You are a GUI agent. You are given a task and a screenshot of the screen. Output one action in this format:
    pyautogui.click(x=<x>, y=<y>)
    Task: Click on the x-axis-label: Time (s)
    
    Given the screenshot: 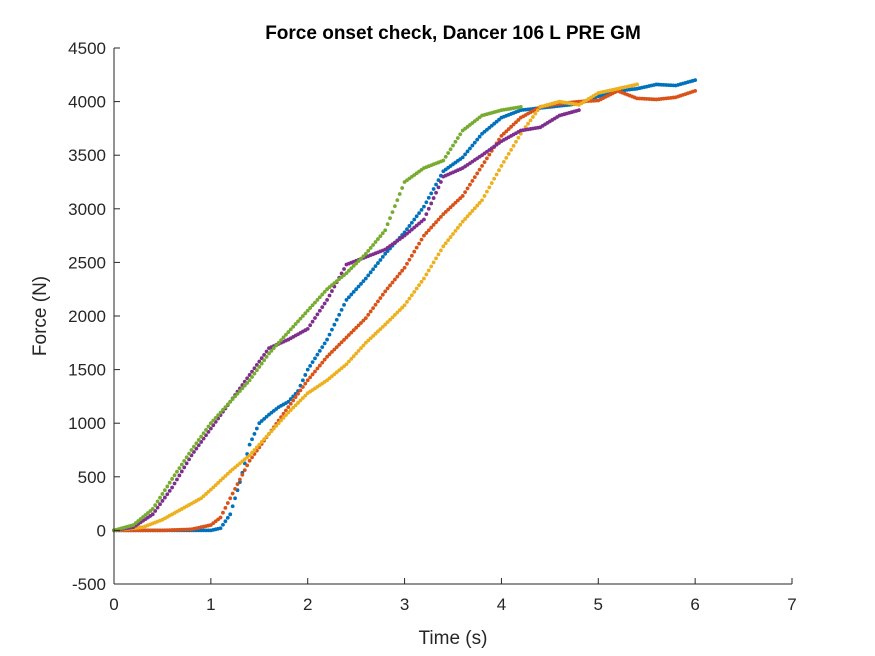 What is the action you would take?
    pyautogui.click(x=453, y=638)
    